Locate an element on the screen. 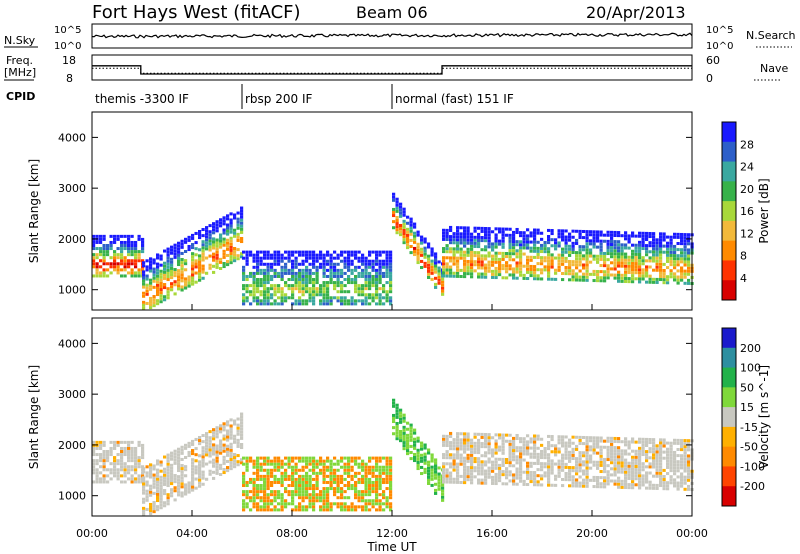  nsky-tick-bottom: 10^0 is located at coordinates (67, 46).